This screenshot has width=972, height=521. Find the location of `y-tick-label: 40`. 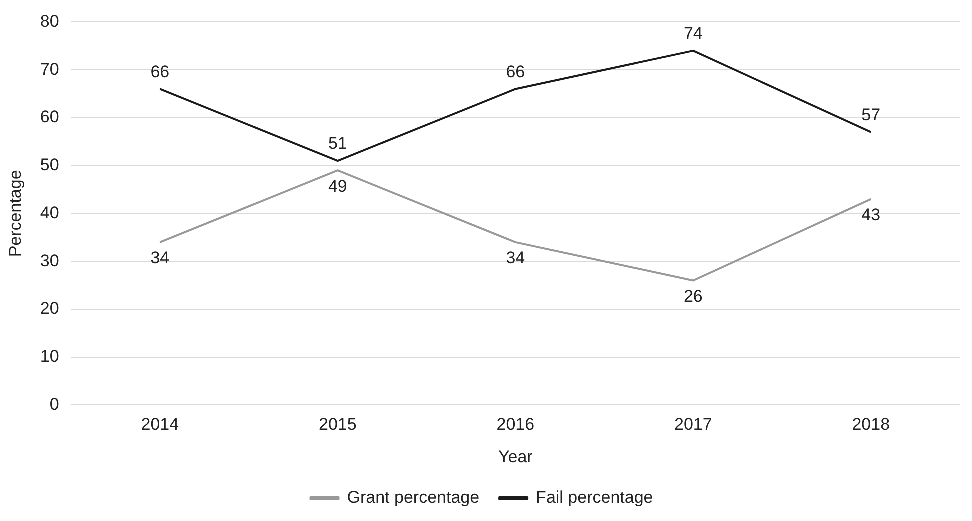

y-tick-label: 40 is located at coordinates (50, 212).